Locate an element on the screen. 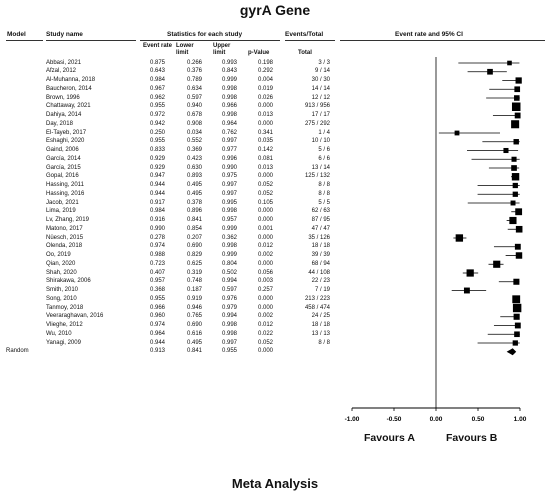 Image resolution: width=550 pixels, height=496 pixels. study-name: Smith, 2010 is located at coordinates (62, 290).